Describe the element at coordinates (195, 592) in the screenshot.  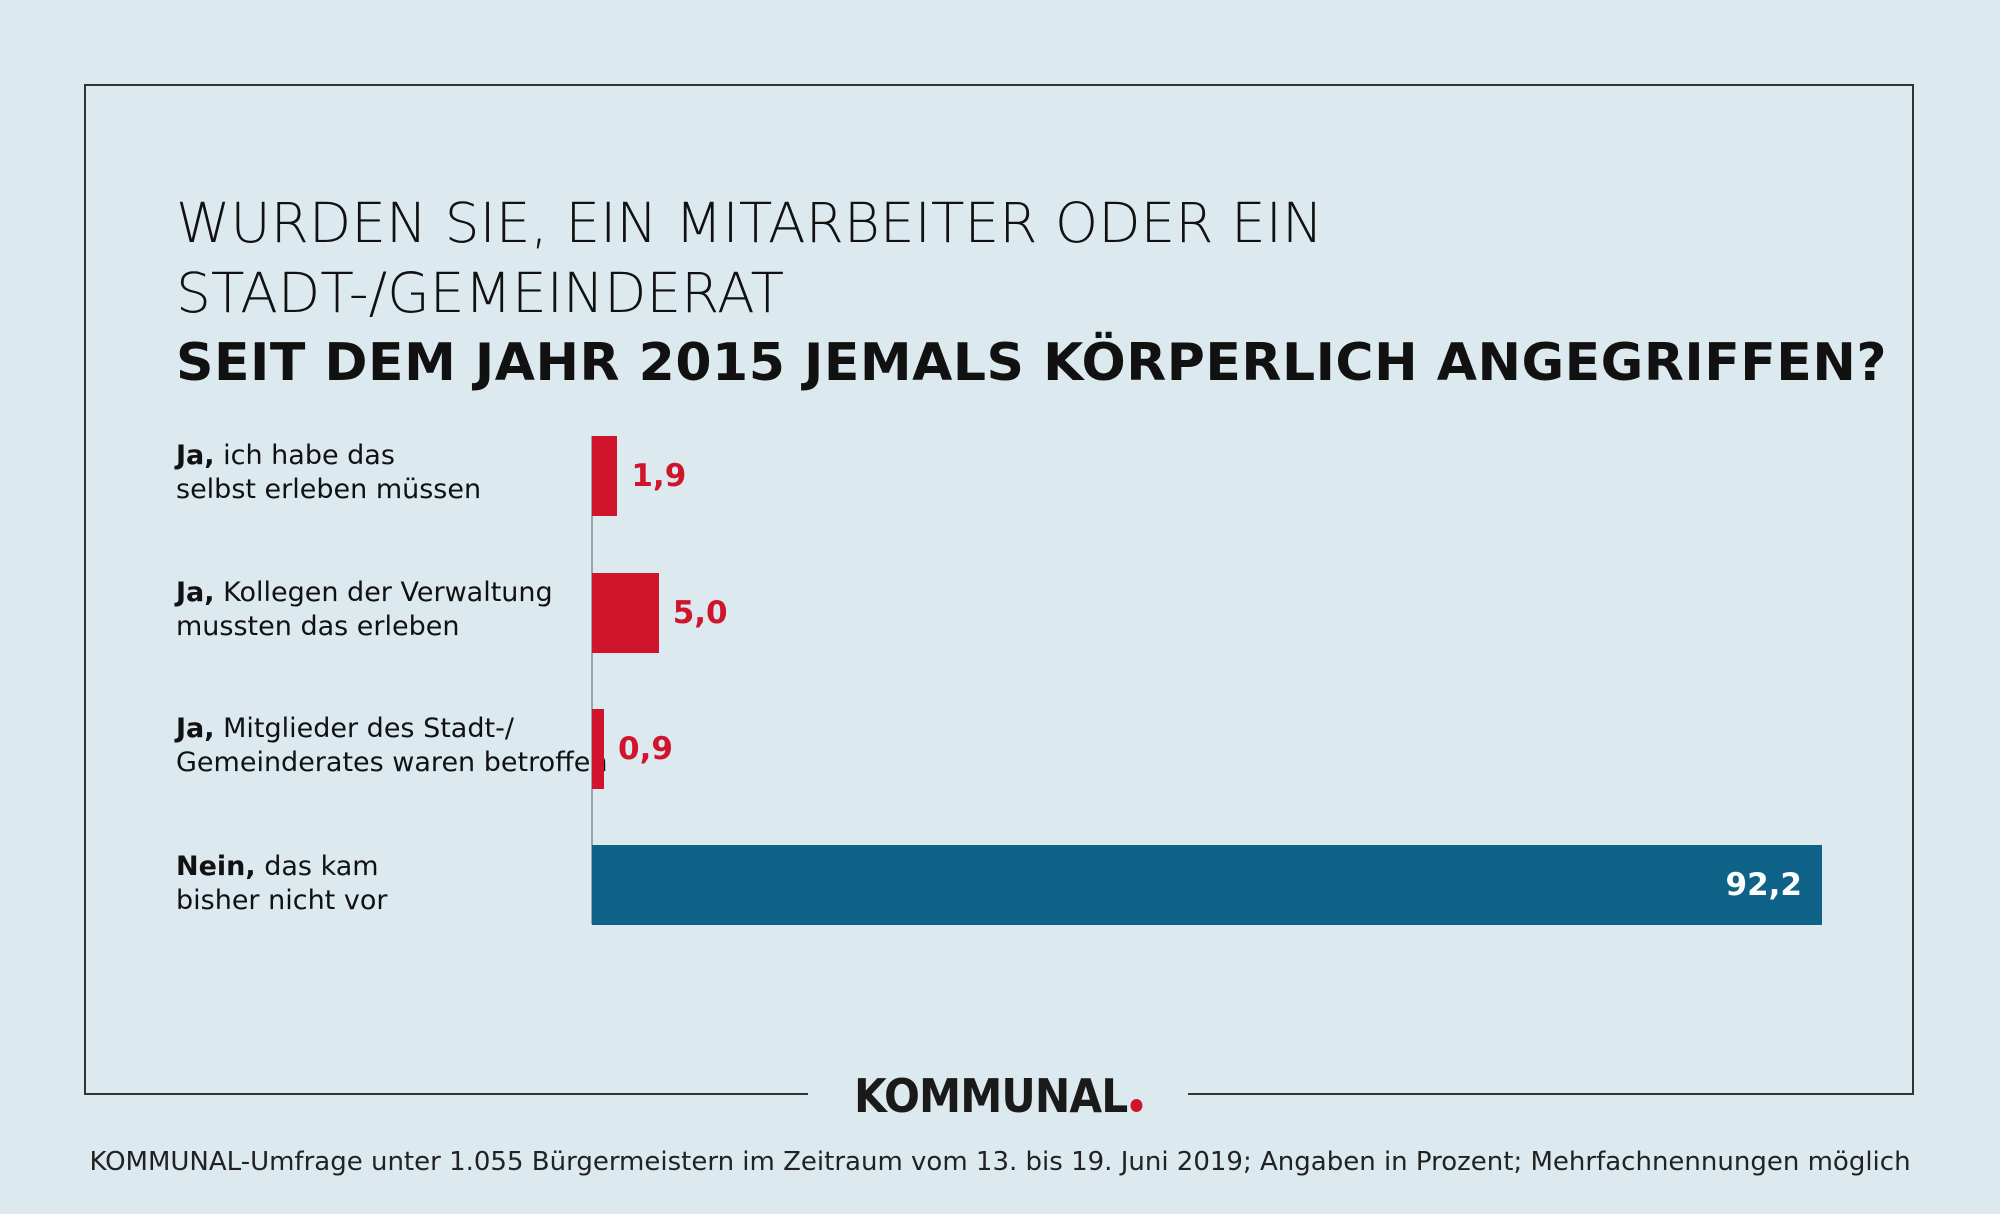
I see `category-label-2-lead: Ja,` at that location.